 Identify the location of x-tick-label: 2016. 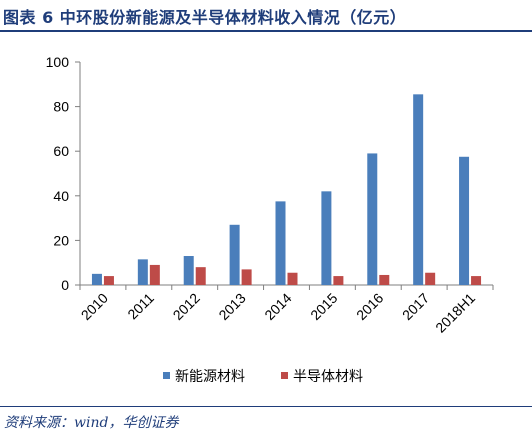
(369, 306).